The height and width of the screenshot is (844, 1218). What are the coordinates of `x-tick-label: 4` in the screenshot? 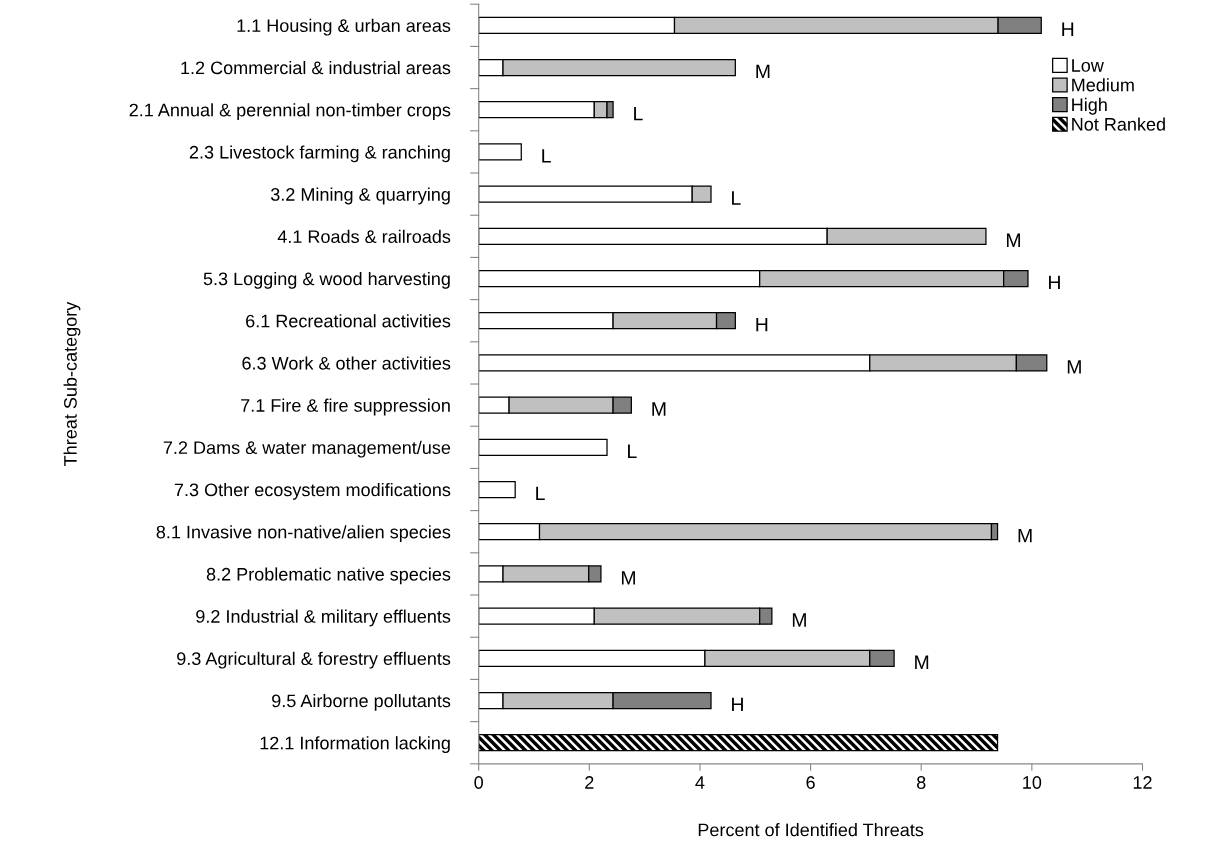 It's located at (700, 782).